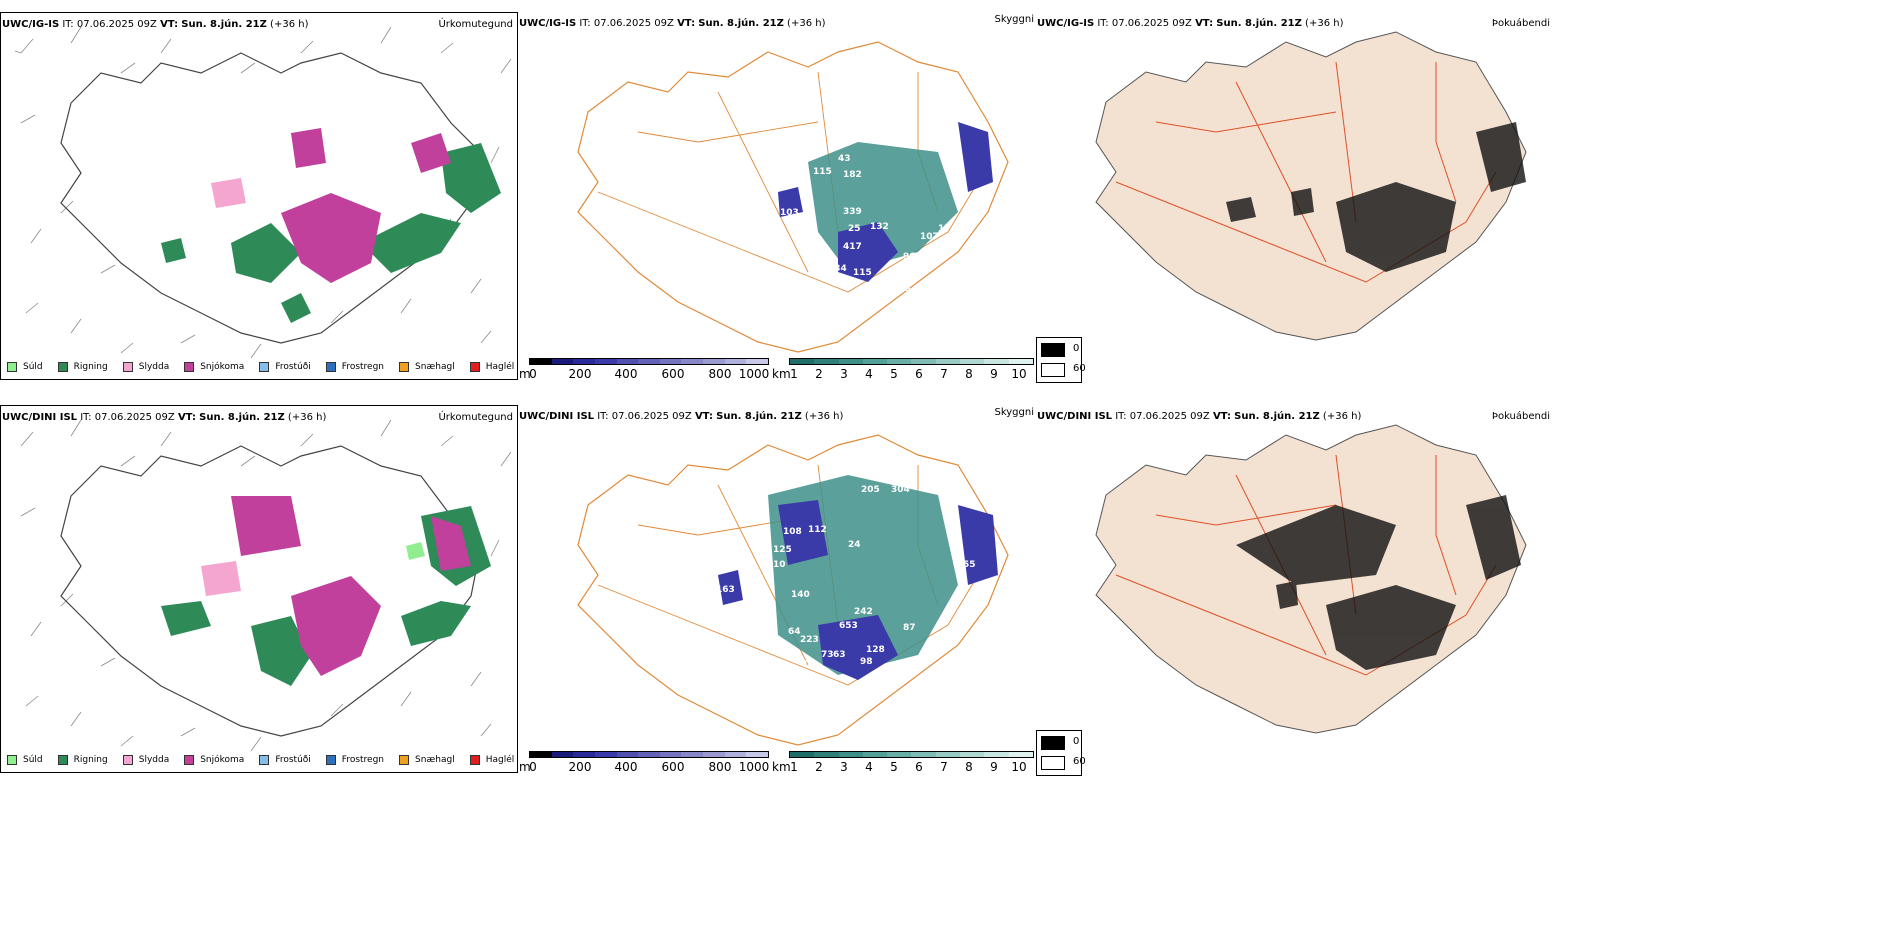 Image resolution: width=1900 pixels, height=950 pixels. What do you see at coordinates (848, 626) in the screenshot?
I see `visibility-value: 653` at bounding box center [848, 626].